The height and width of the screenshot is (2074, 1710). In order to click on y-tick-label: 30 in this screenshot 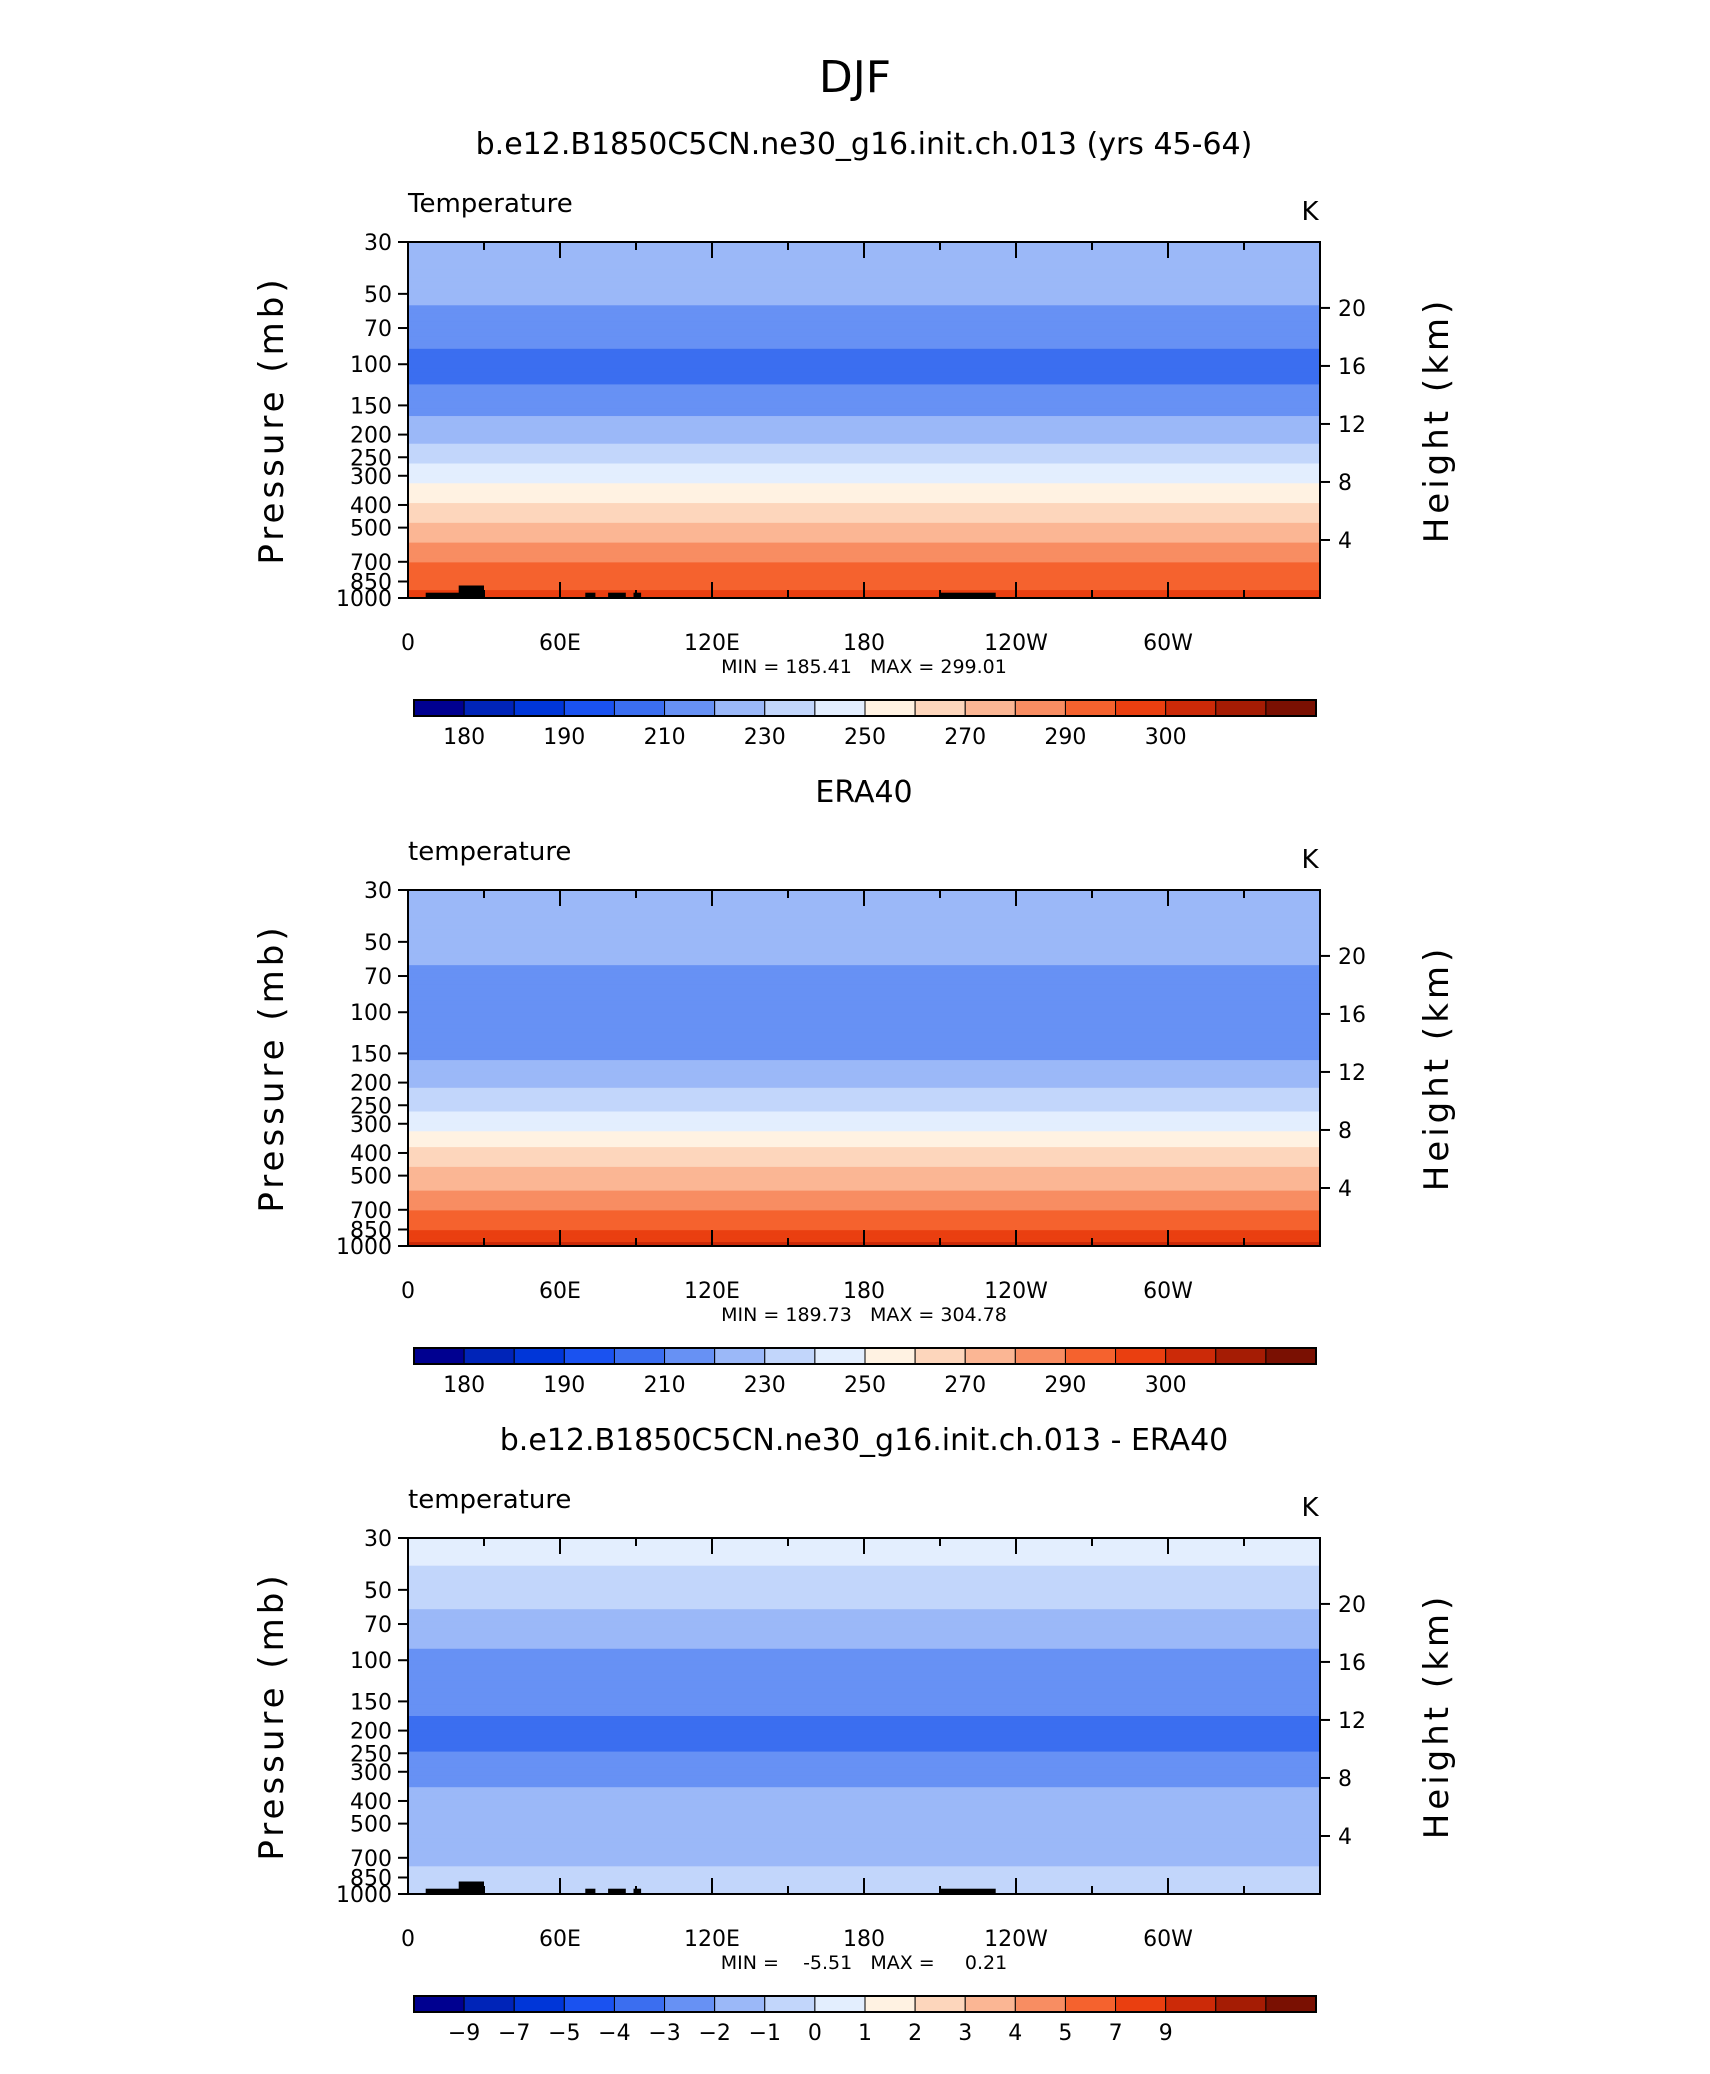, I will do `click(378, 243)`.